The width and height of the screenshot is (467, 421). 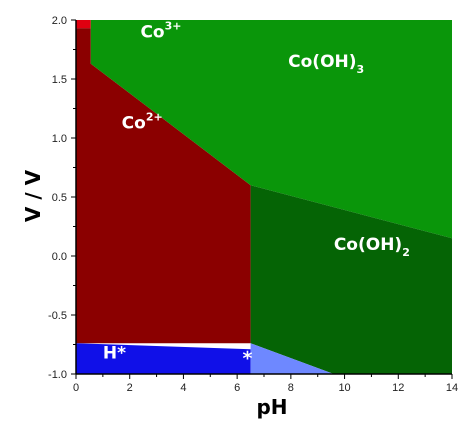 I want to click on x-tick-label: 4, so click(x=183, y=388).